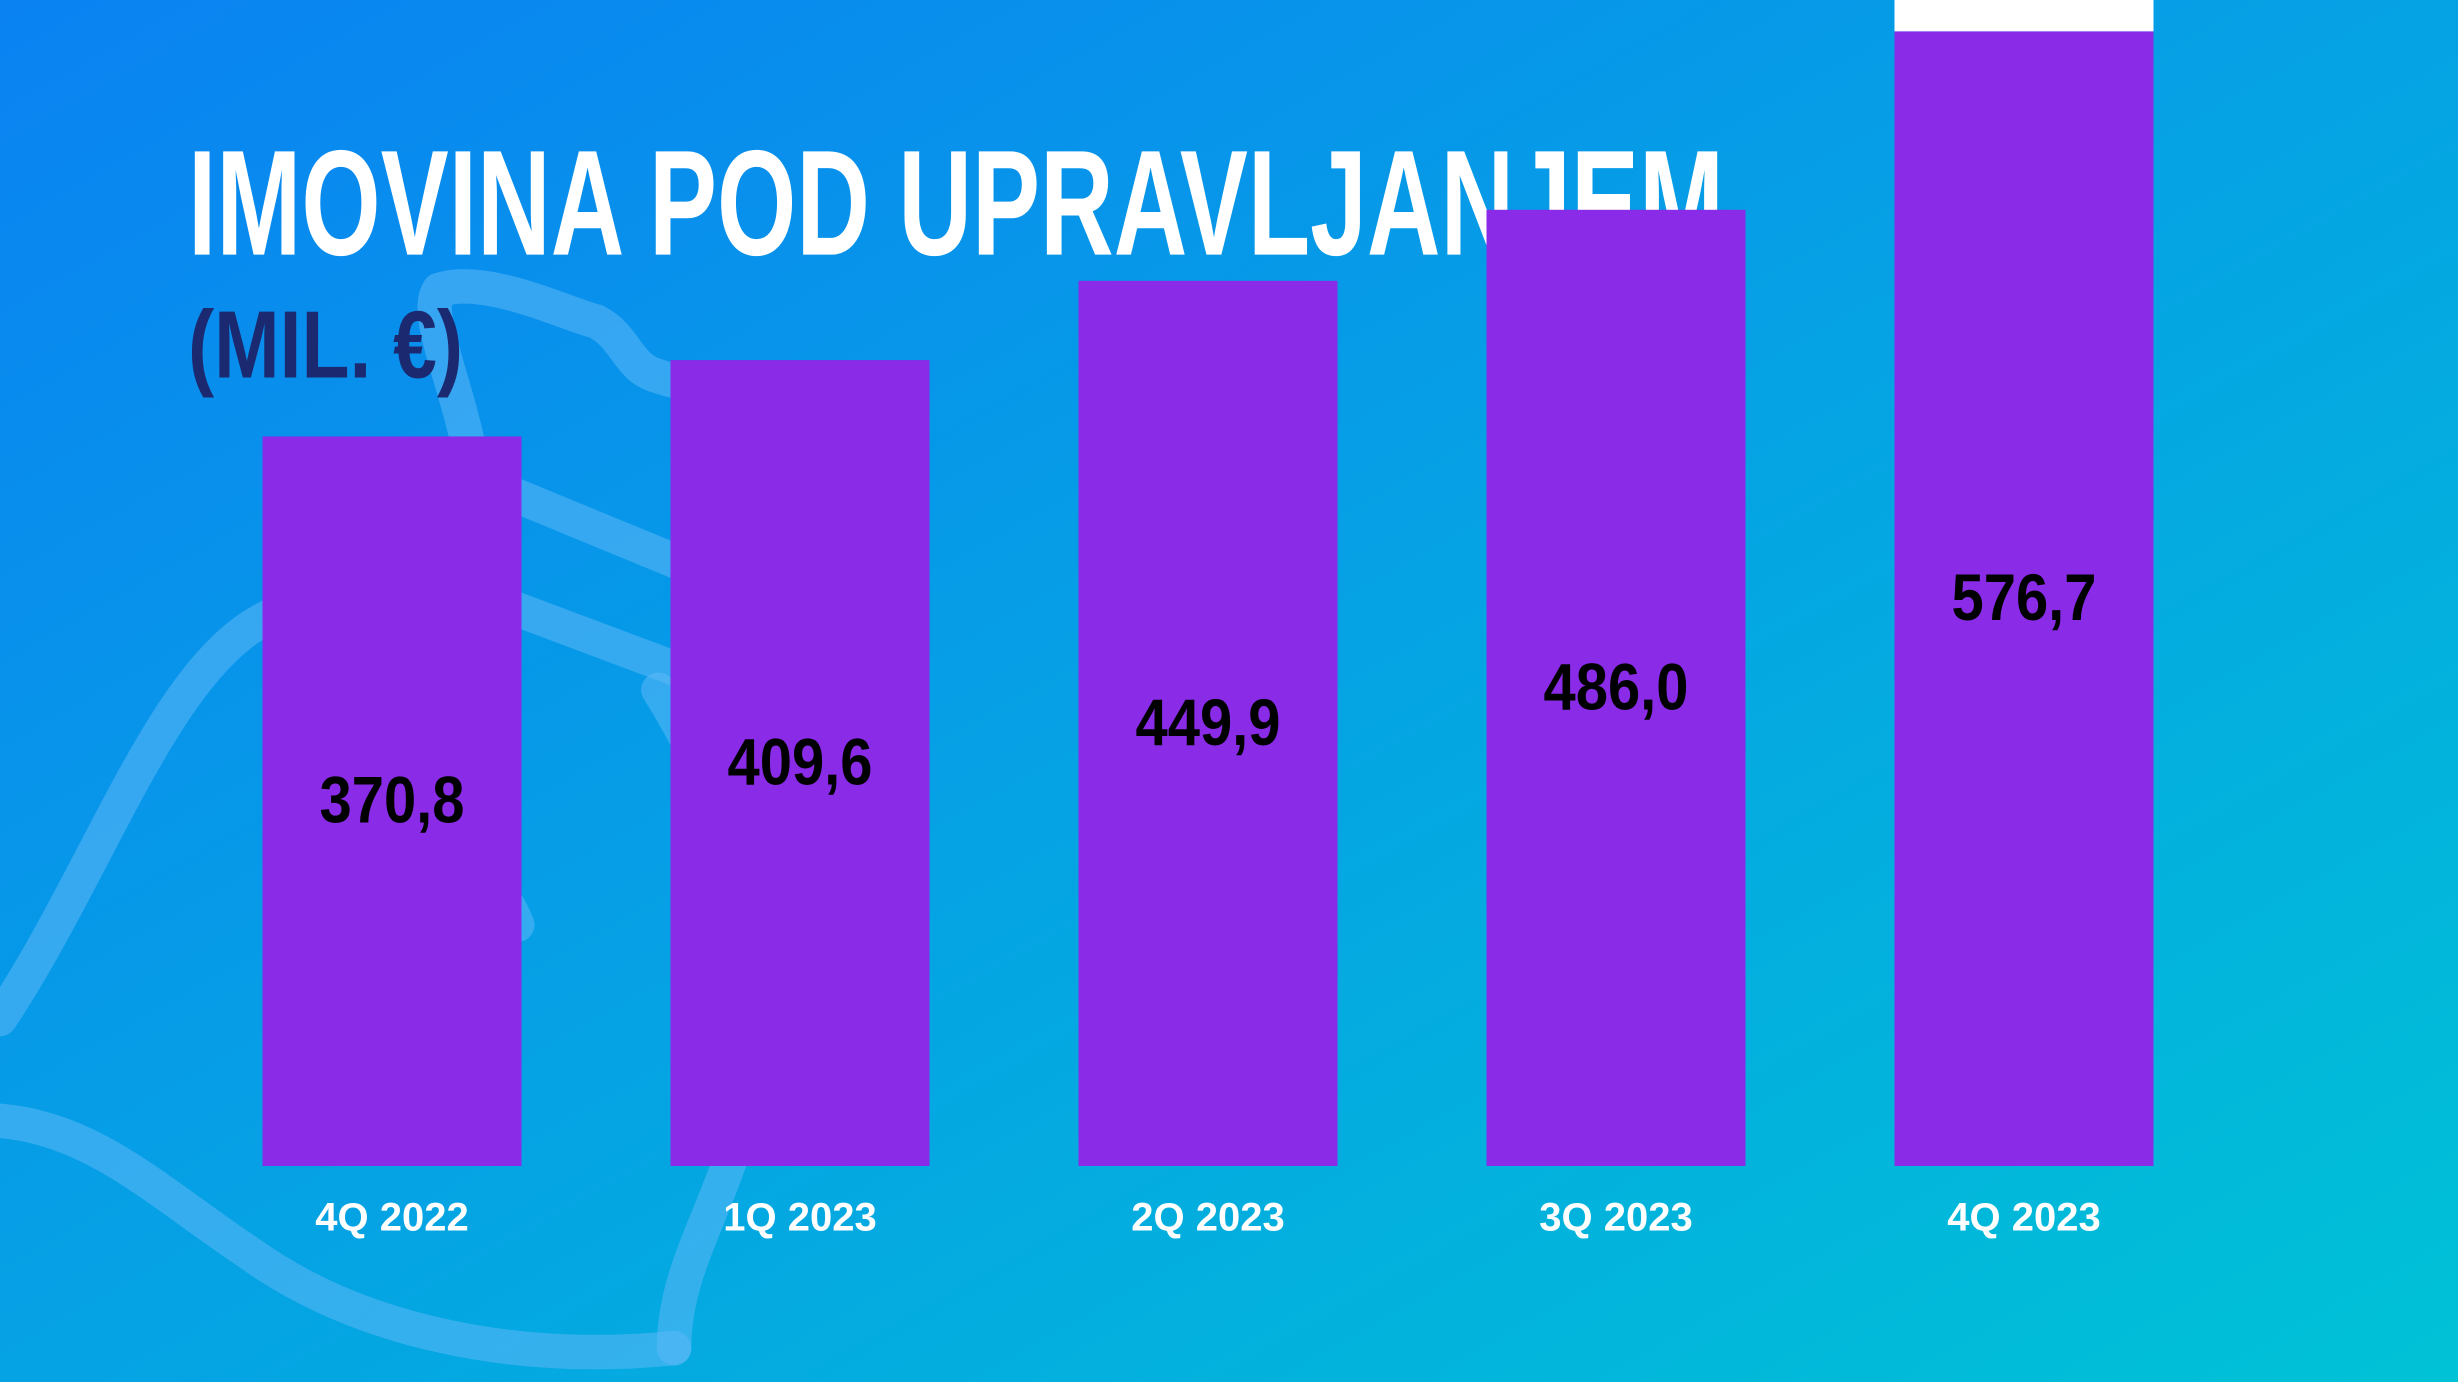 The height and width of the screenshot is (1382, 2458). I want to click on value-label: 486,0, so click(1616, 686).